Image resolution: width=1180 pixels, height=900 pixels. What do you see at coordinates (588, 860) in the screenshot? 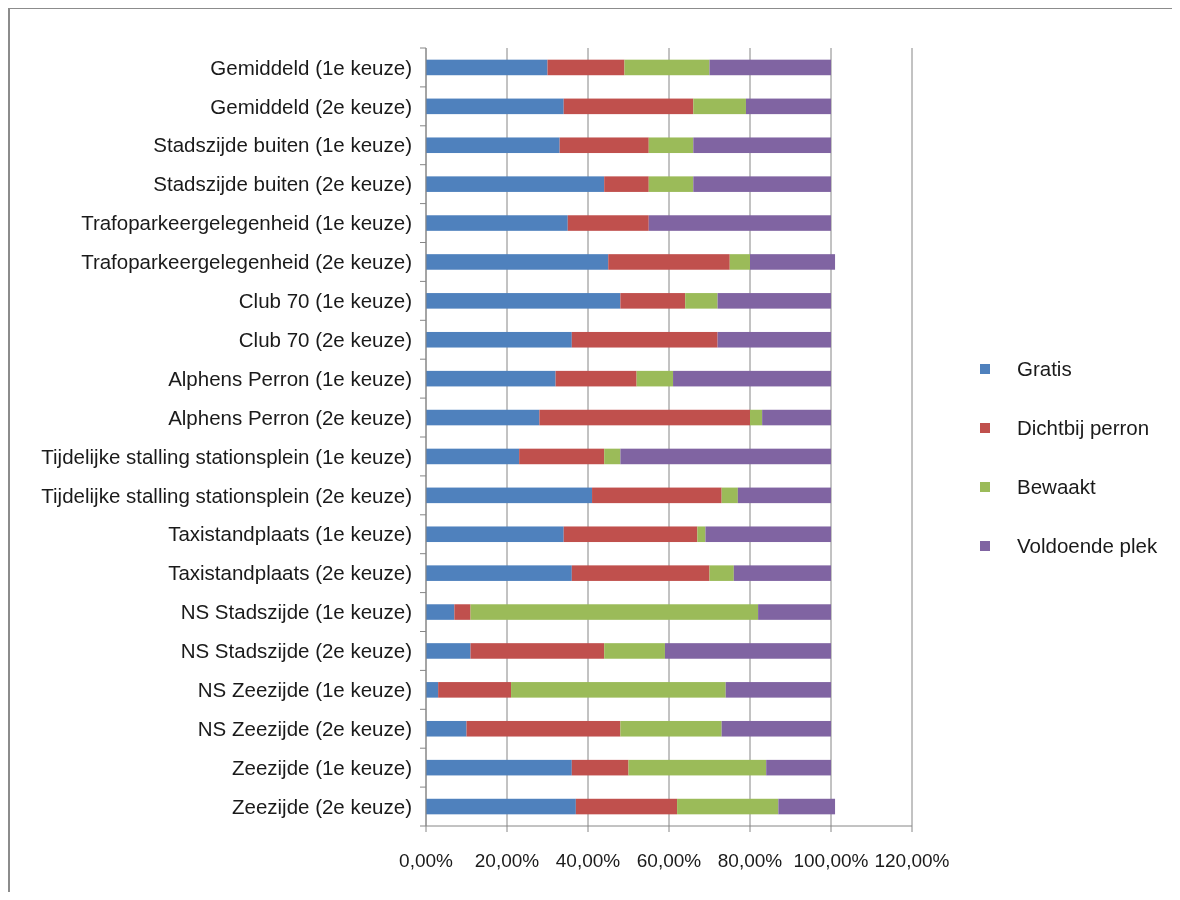
I see `x-tick-label: 40,00%` at bounding box center [588, 860].